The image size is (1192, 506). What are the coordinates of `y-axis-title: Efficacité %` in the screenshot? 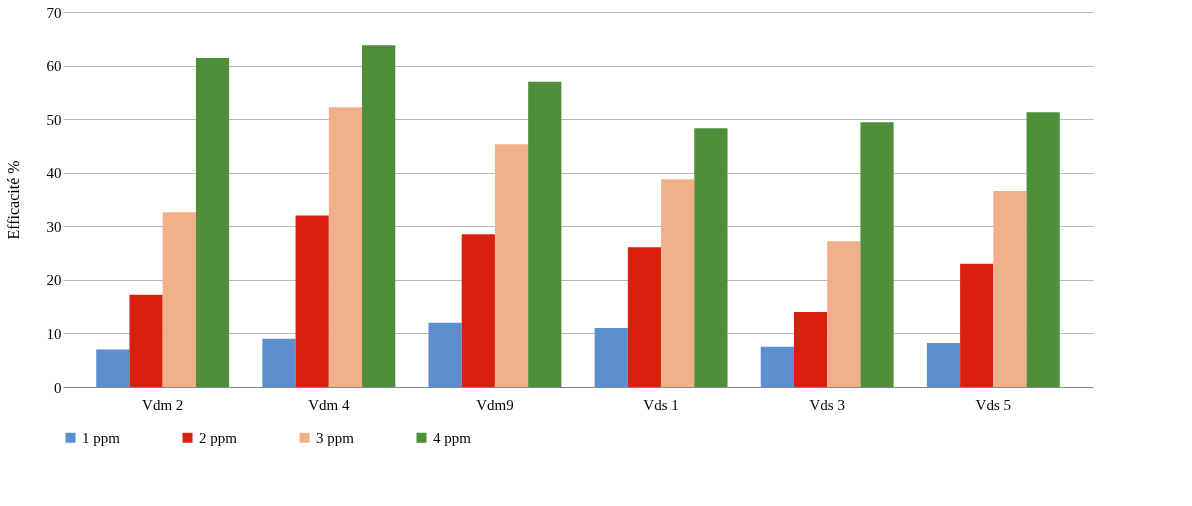 It's located at (13, 200).